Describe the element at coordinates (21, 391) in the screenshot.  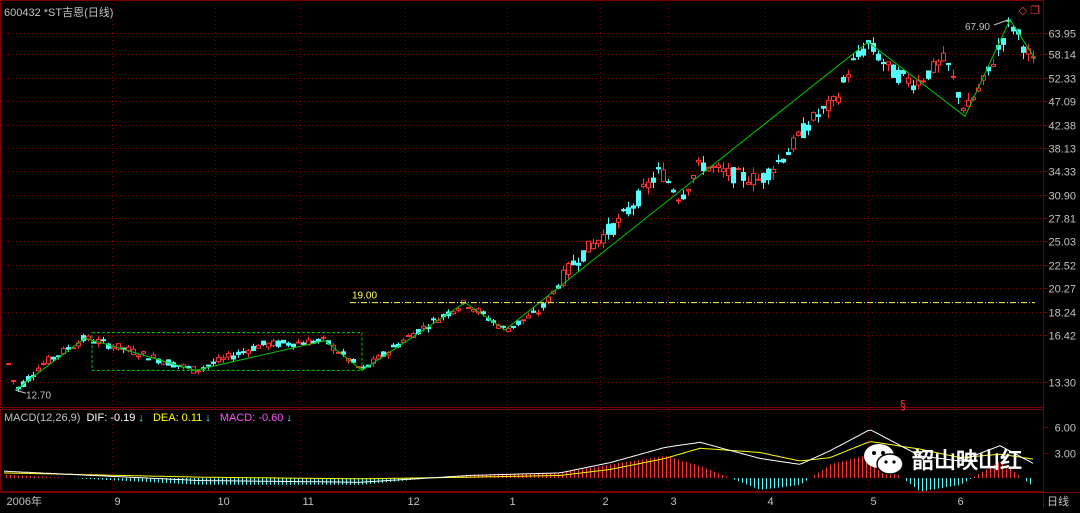
I see `low-pointer` at that location.